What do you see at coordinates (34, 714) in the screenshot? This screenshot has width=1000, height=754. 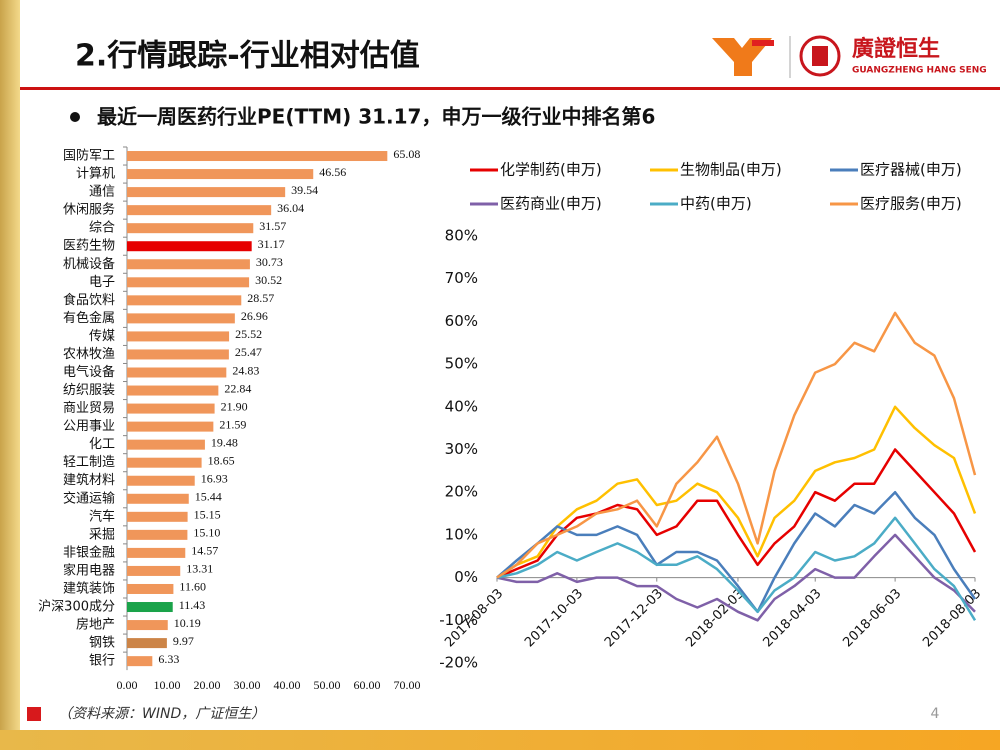 I see `footer-square` at bounding box center [34, 714].